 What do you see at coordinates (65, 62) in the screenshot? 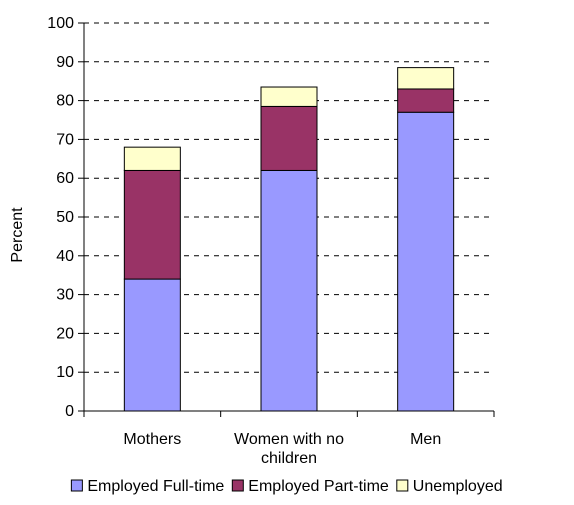
I see `y-tick-label: 90` at bounding box center [65, 62].